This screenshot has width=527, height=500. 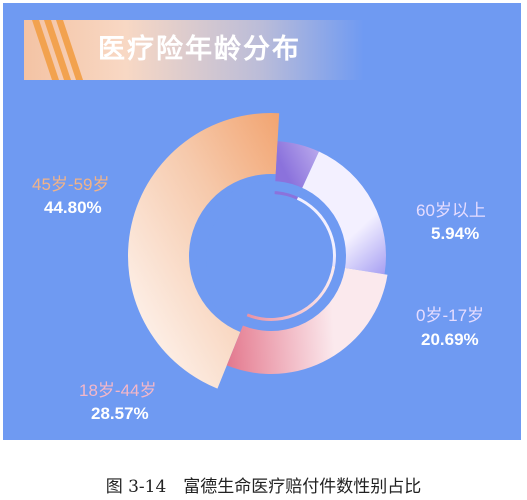 What do you see at coordinates (57, 50) in the screenshot?
I see `stripe-decoration-icon` at bounding box center [57, 50].